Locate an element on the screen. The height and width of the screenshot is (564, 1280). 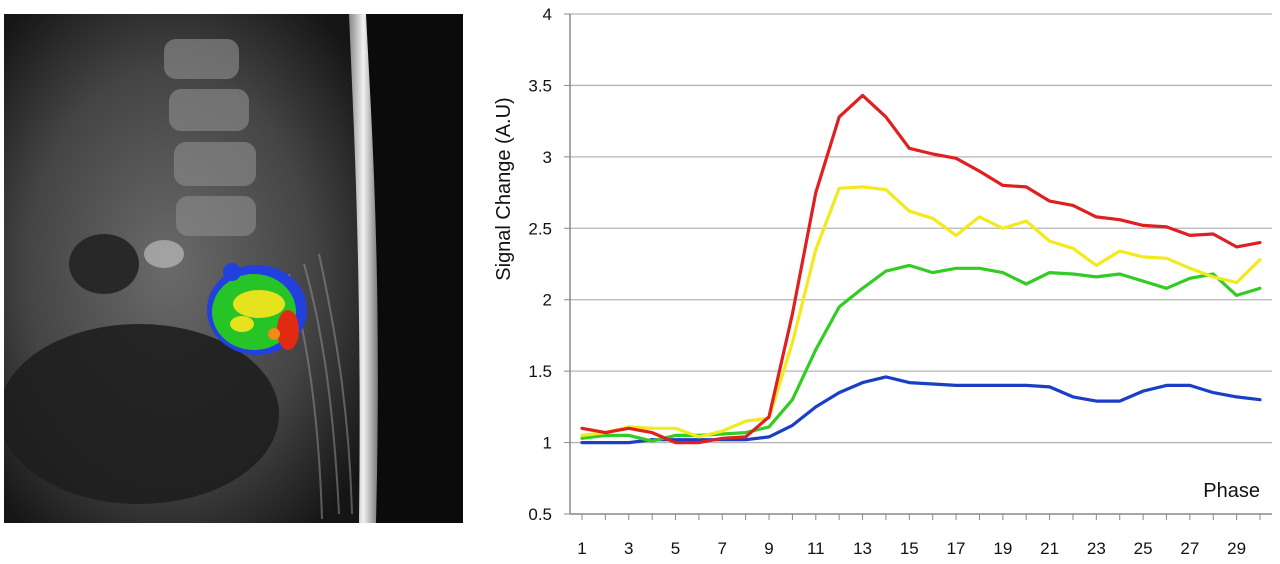
y-tick-label: 3.5 is located at coordinates (540, 85).